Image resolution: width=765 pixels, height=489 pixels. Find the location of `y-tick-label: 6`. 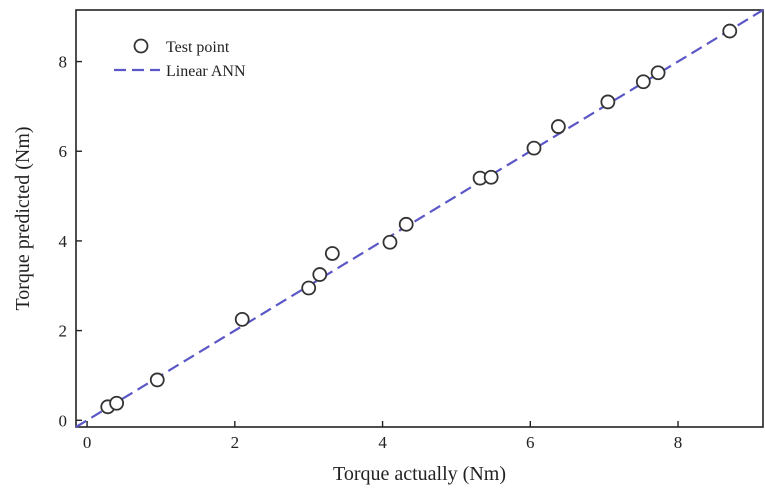

y-tick-label: 6 is located at coordinates (63, 151).